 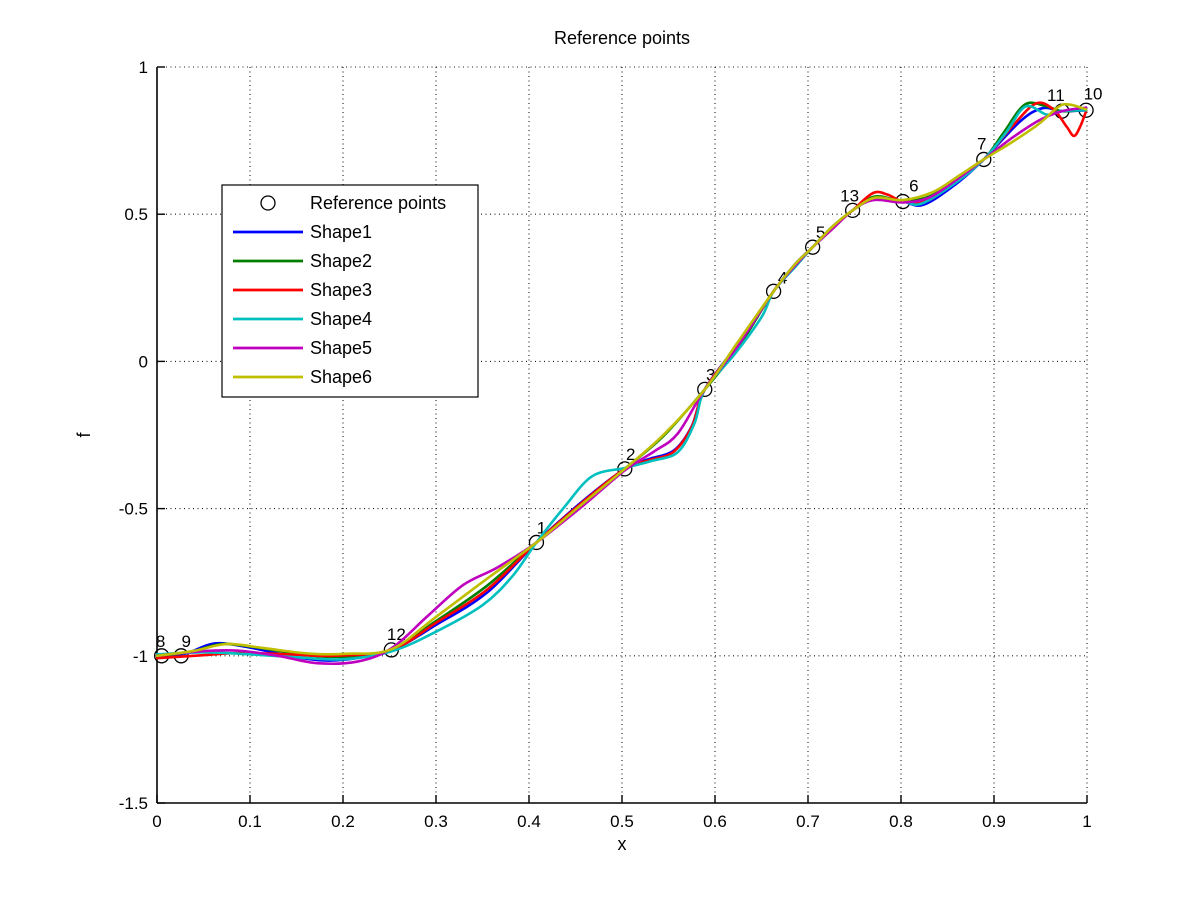 What do you see at coordinates (820, 232) in the screenshot?
I see `reference-point-label: 5` at bounding box center [820, 232].